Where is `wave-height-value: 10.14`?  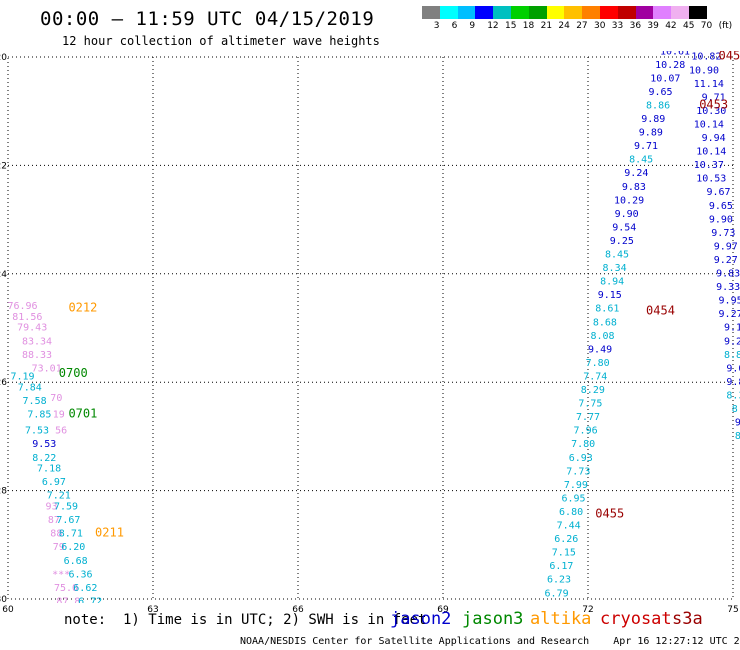
wave-height-value: 10.14 is located at coordinates (709, 124).